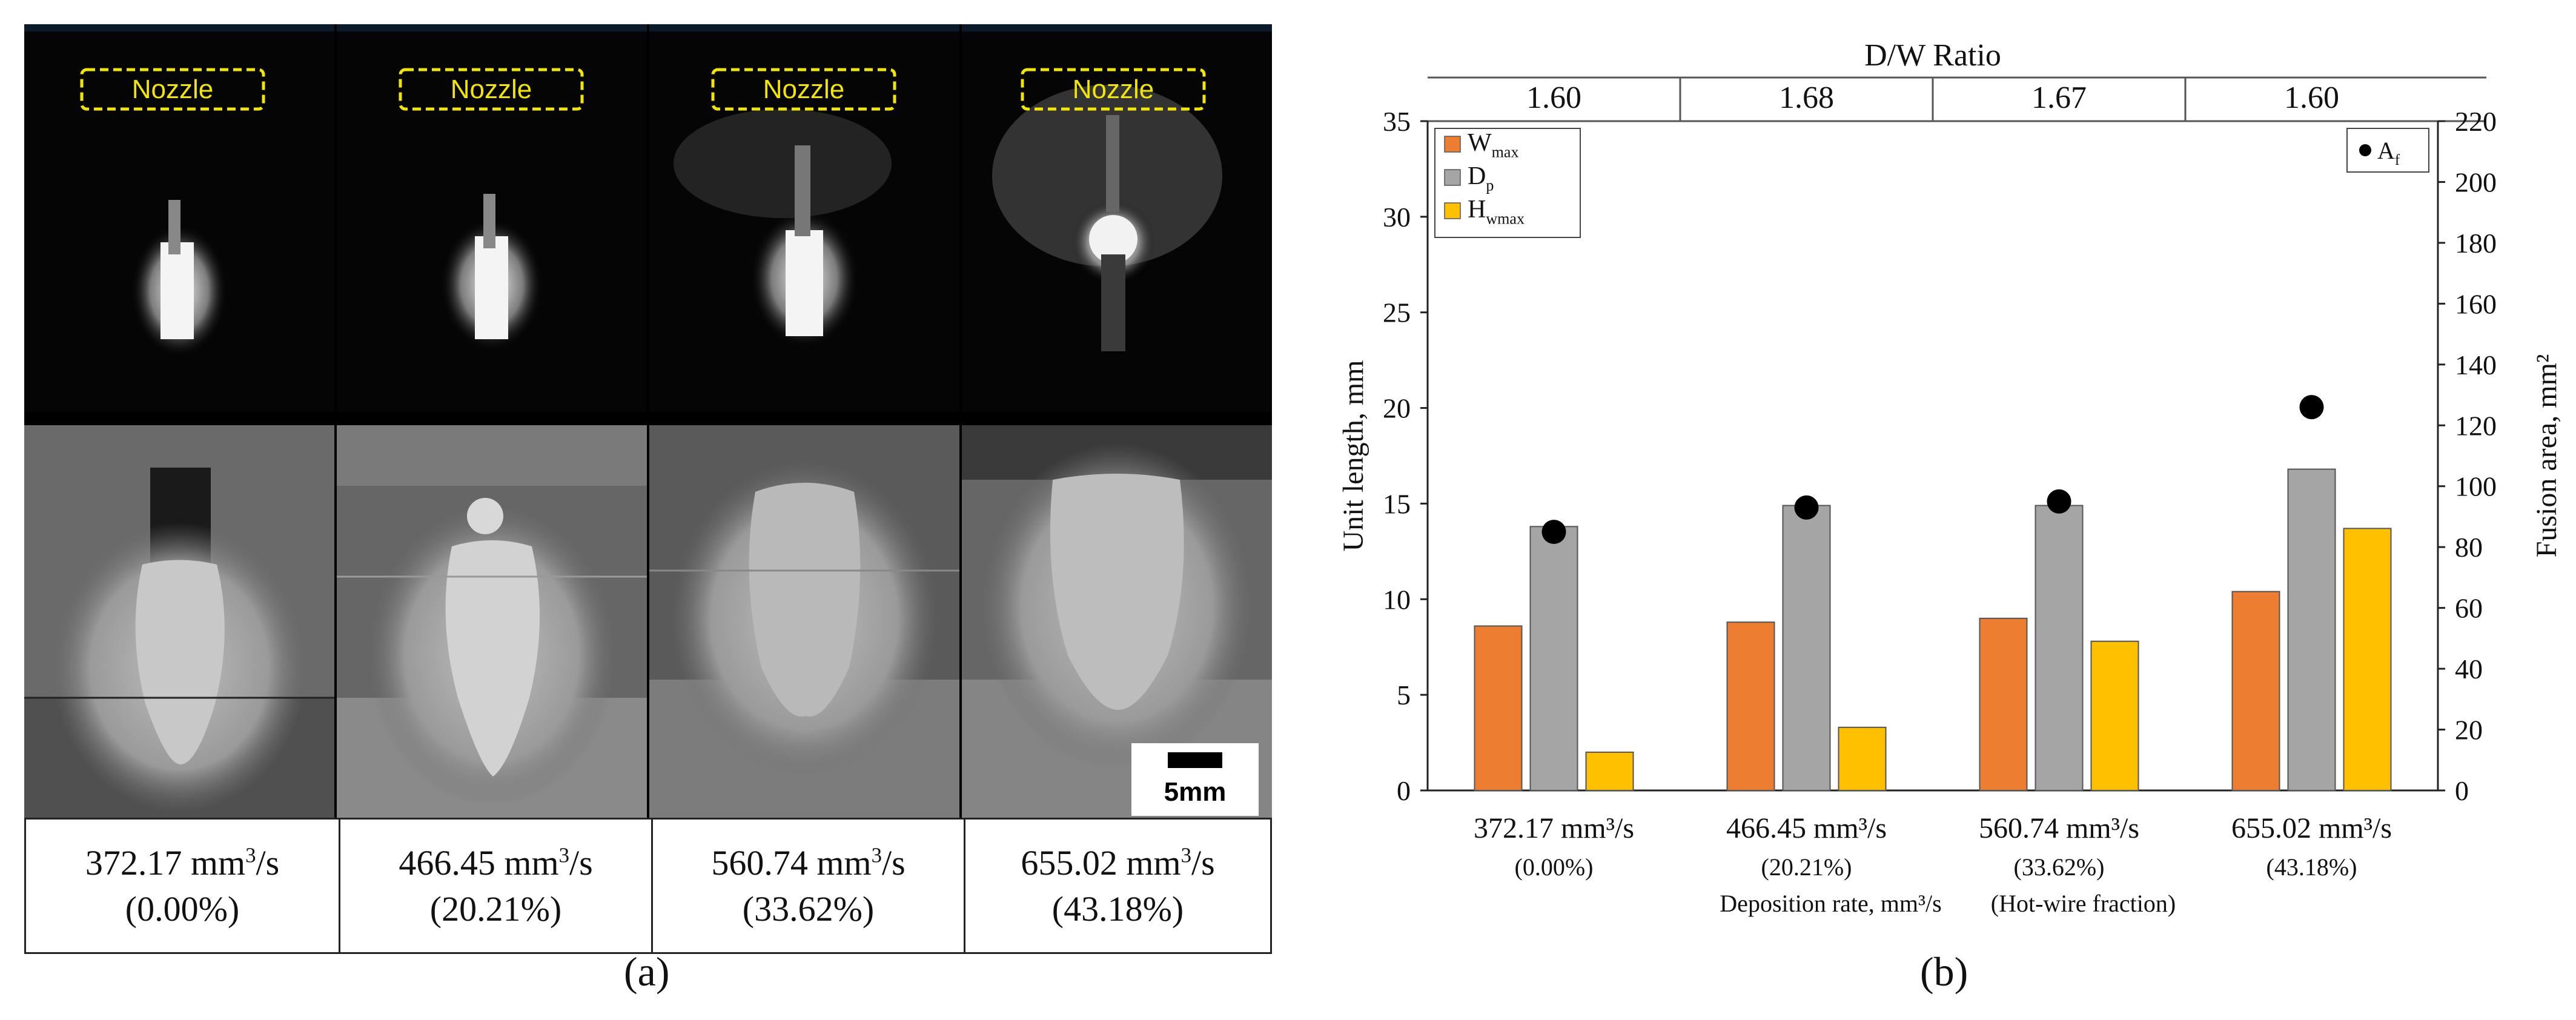 The height and width of the screenshot is (1020, 2576). I want to click on y-tick-label: 15, so click(1397, 503).